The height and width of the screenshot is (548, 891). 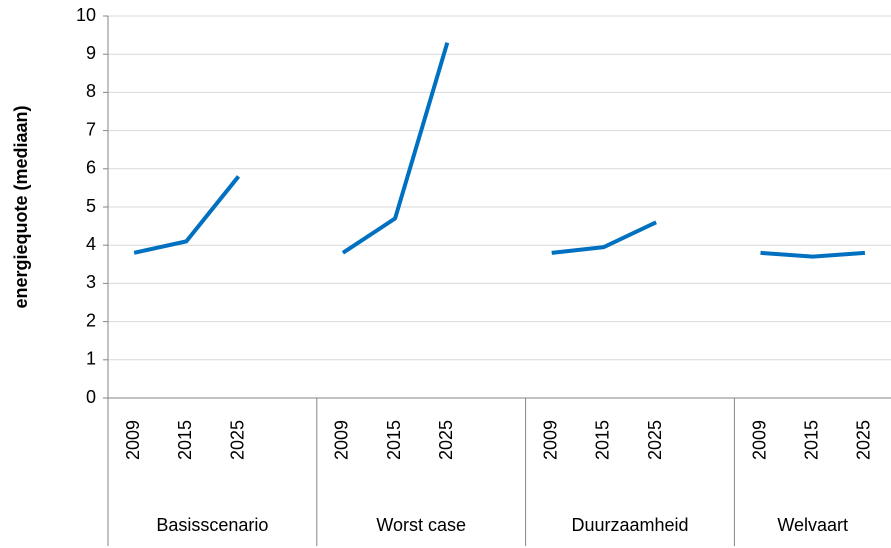 I want to click on y-tick-label: 9, so click(x=91, y=53).